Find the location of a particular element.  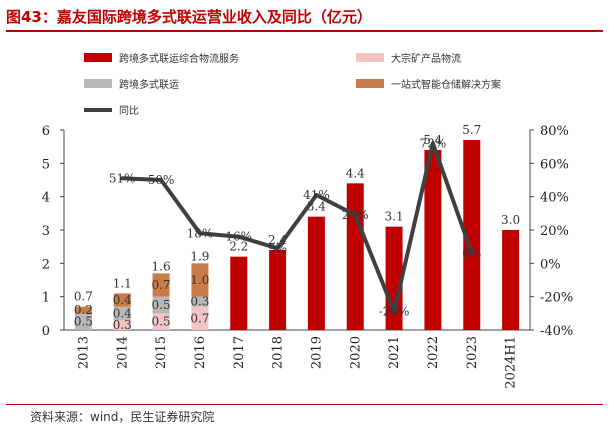

bar-total-label: 1.9 is located at coordinates (199, 257).